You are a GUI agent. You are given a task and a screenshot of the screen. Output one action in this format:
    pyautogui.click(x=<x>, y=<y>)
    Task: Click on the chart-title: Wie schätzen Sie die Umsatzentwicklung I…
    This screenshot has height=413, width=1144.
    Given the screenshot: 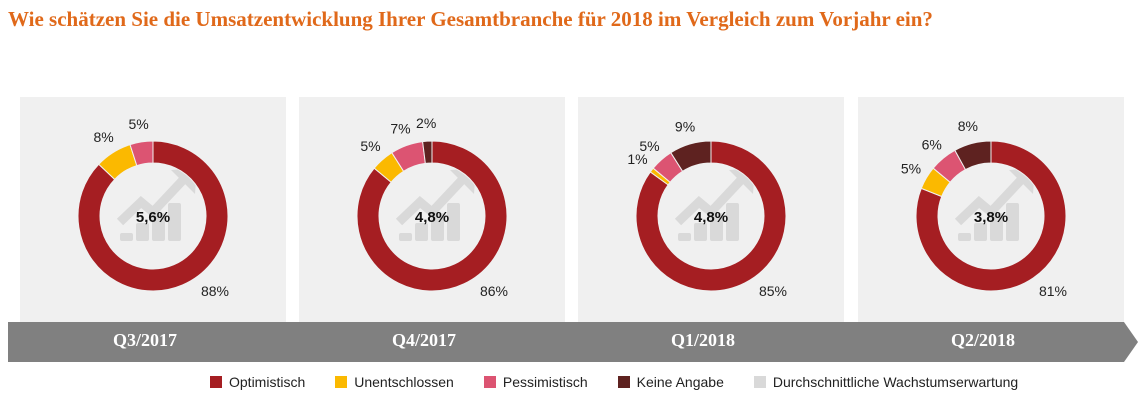 What is the action you would take?
    pyautogui.click(x=470, y=19)
    